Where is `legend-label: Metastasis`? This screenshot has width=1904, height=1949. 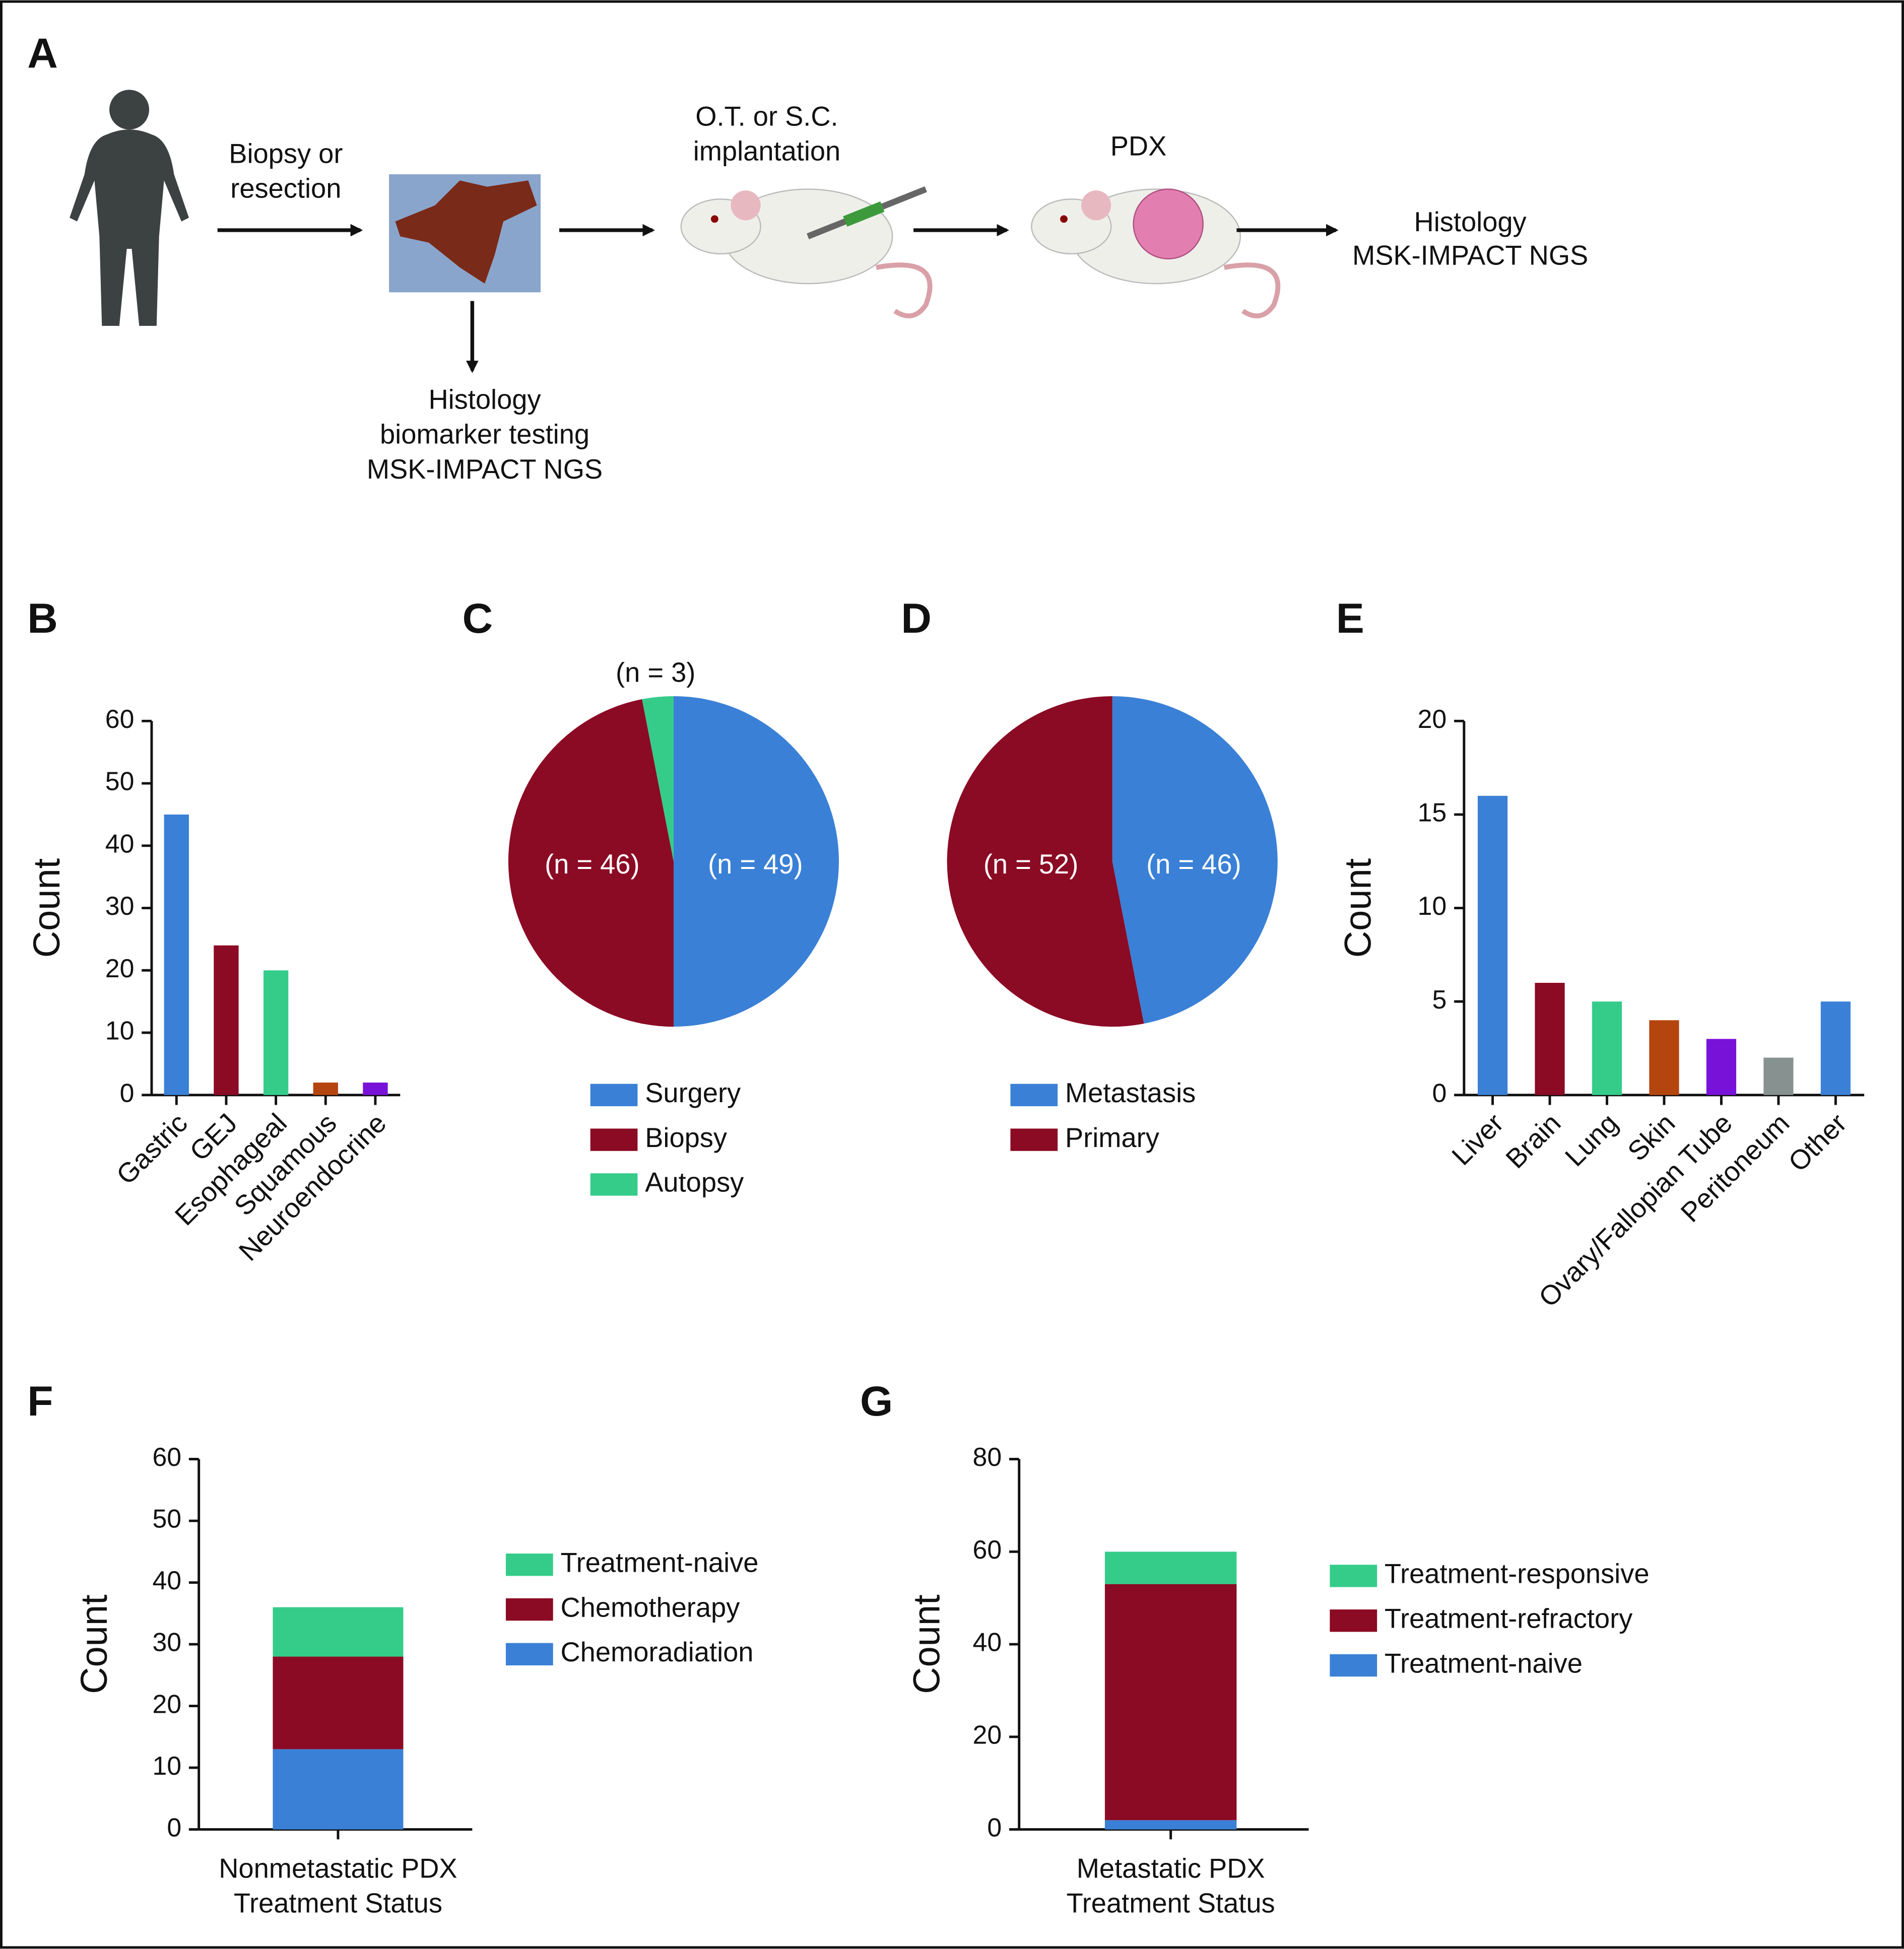
legend-label: Metastasis is located at coordinates (1130, 1093).